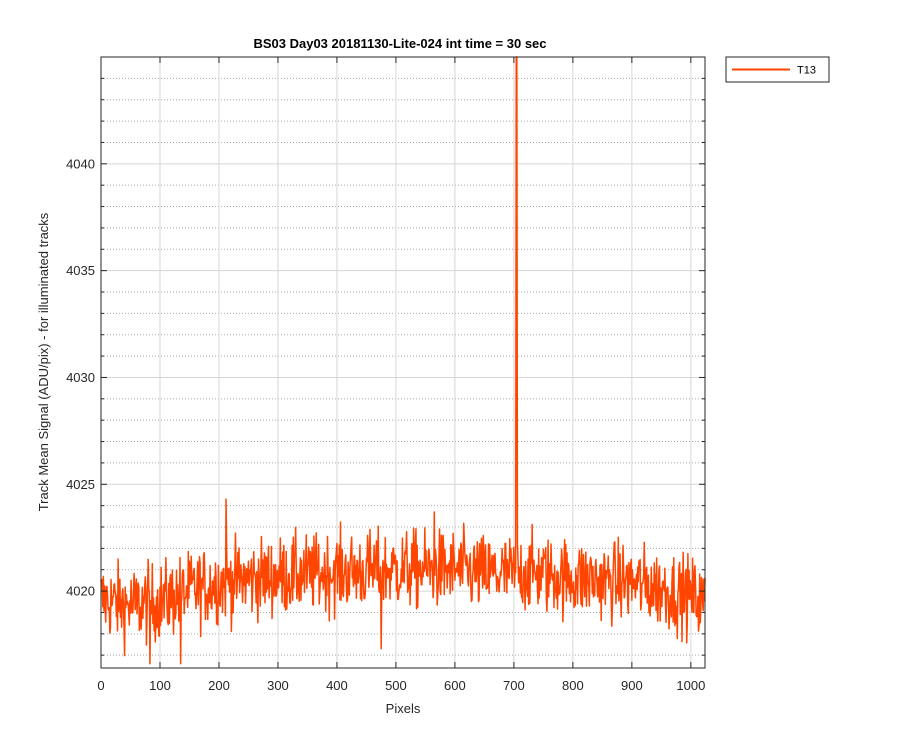  What do you see at coordinates (514, 685) in the screenshot?
I see `x-tick-label: 700` at bounding box center [514, 685].